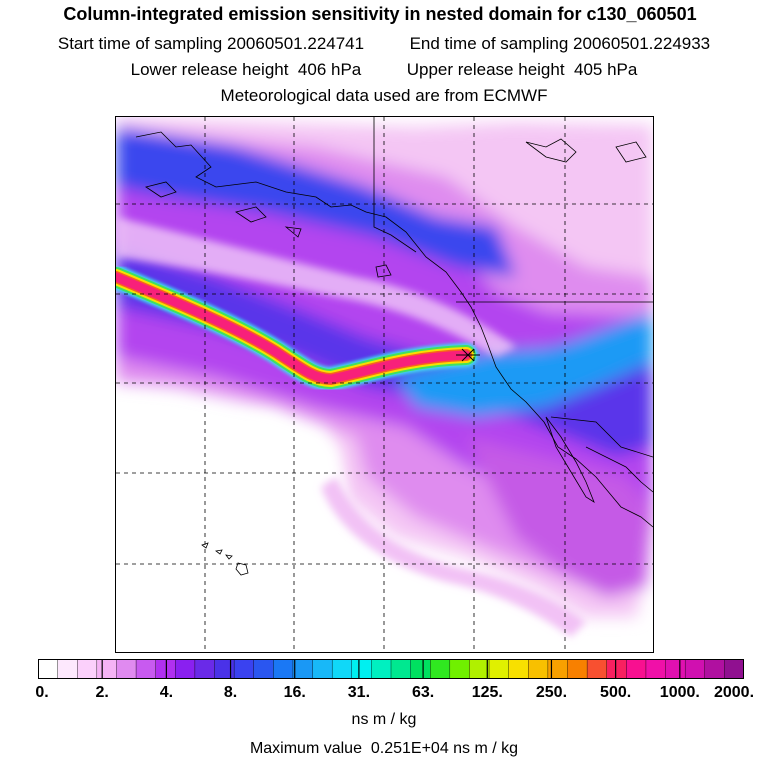 The width and height of the screenshot is (768, 768). I want to click on colorbar-tick-label: 31., so click(359, 692).